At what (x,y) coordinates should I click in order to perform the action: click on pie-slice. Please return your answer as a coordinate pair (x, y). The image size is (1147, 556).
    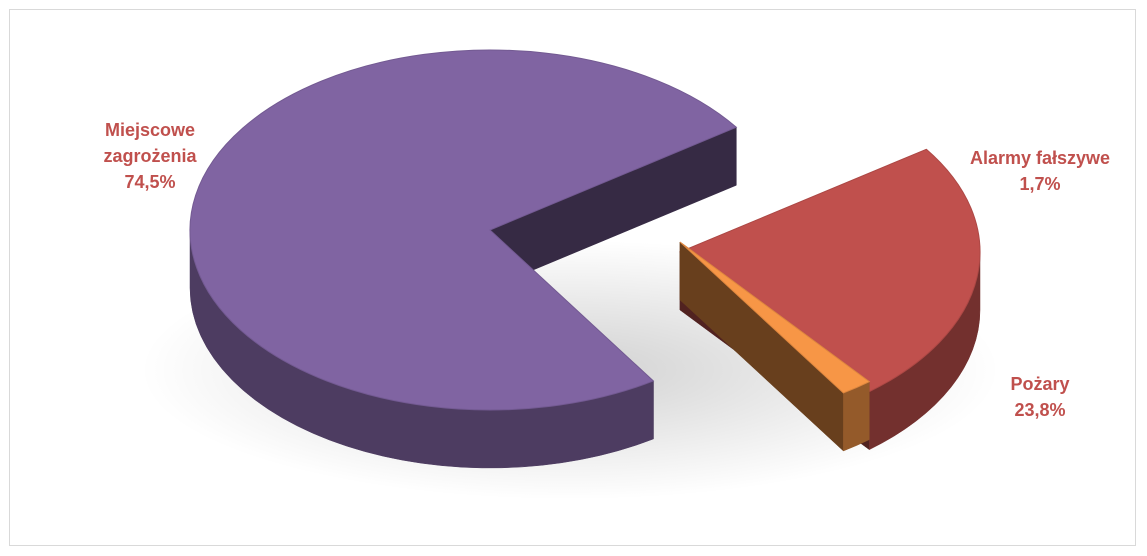
    Looking at the image, I should click on (775, 346).